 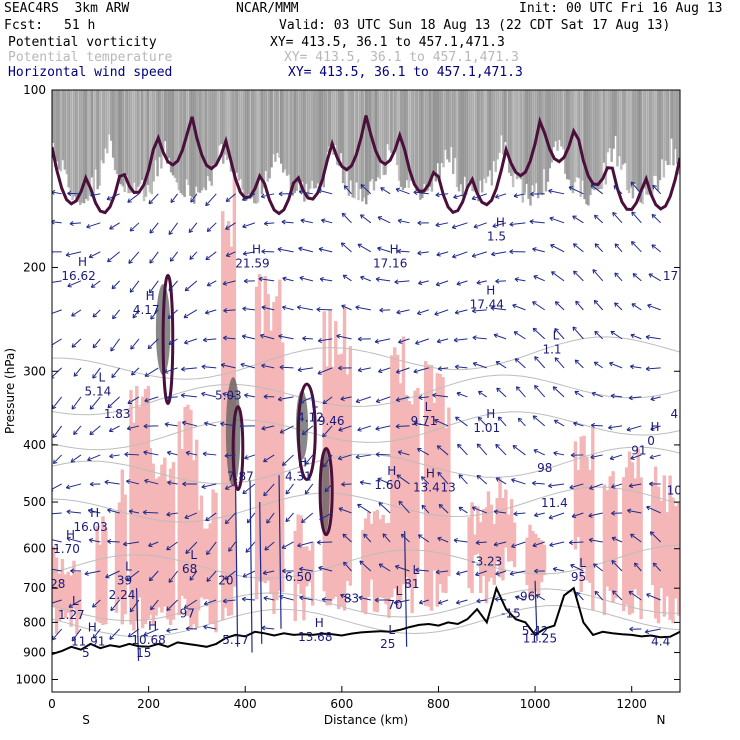 What do you see at coordinates (544, 468) in the screenshot?
I see `extremum-value: 98` at bounding box center [544, 468].